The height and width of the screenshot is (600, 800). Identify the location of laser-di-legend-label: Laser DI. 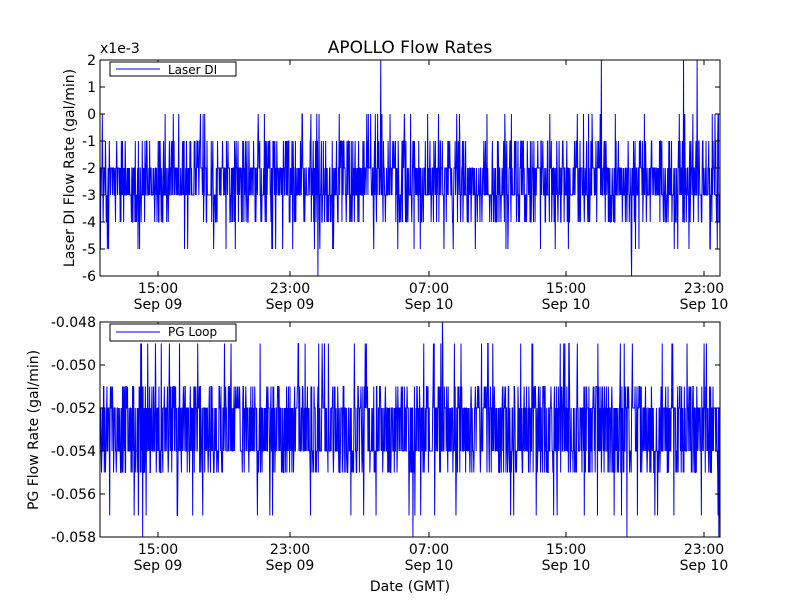
(192, 70).